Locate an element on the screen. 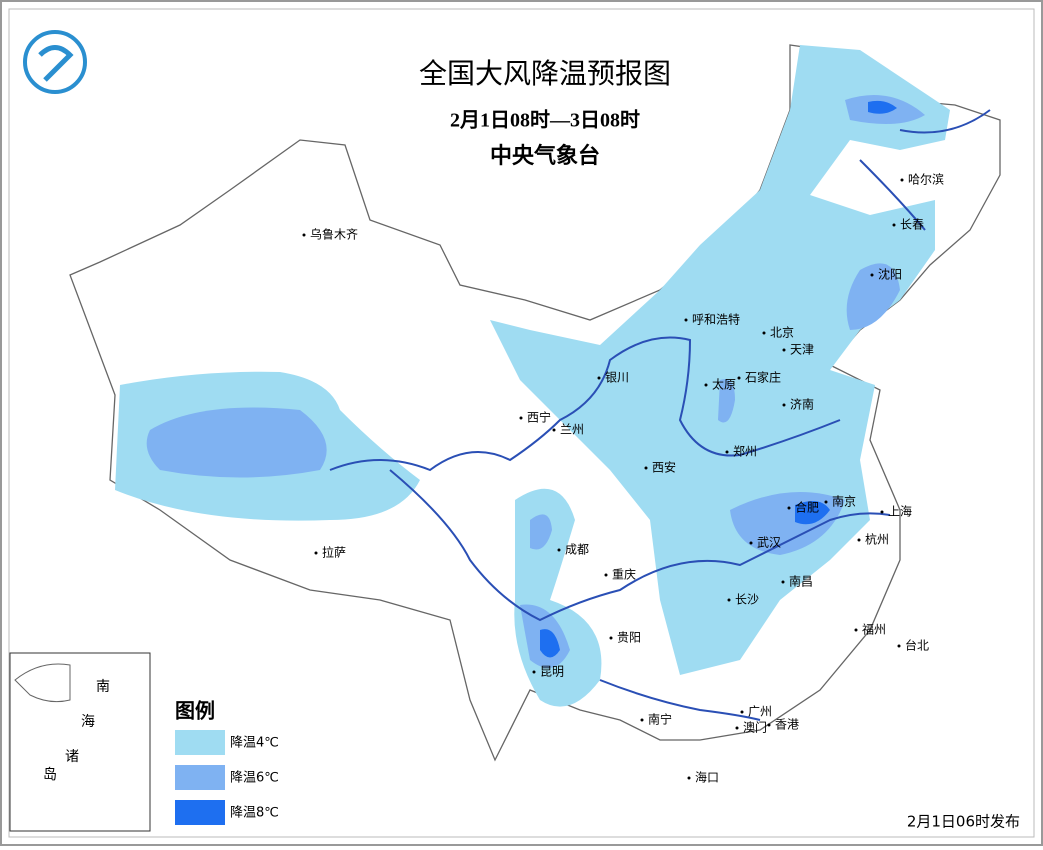  city-label: 海口 is located at coordinates (707, 777).